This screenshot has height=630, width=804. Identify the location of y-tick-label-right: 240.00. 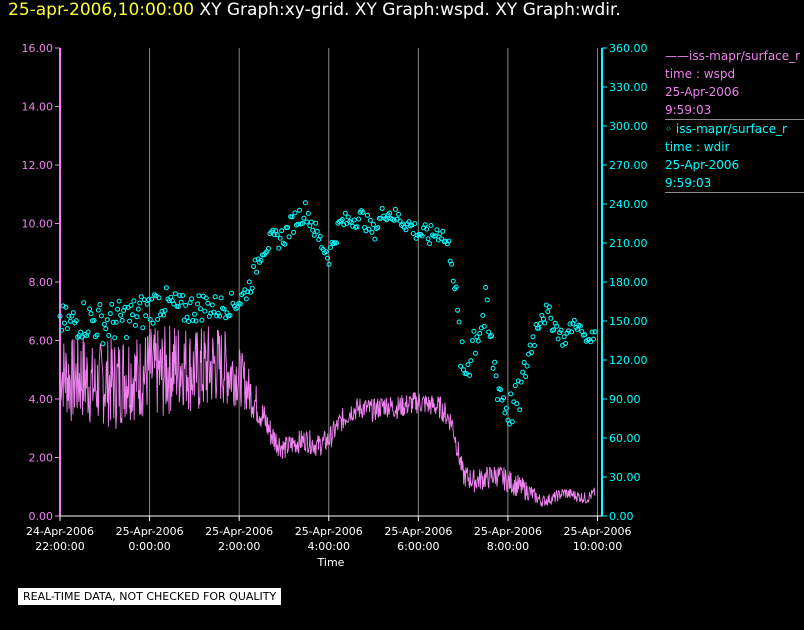
(628, 204).